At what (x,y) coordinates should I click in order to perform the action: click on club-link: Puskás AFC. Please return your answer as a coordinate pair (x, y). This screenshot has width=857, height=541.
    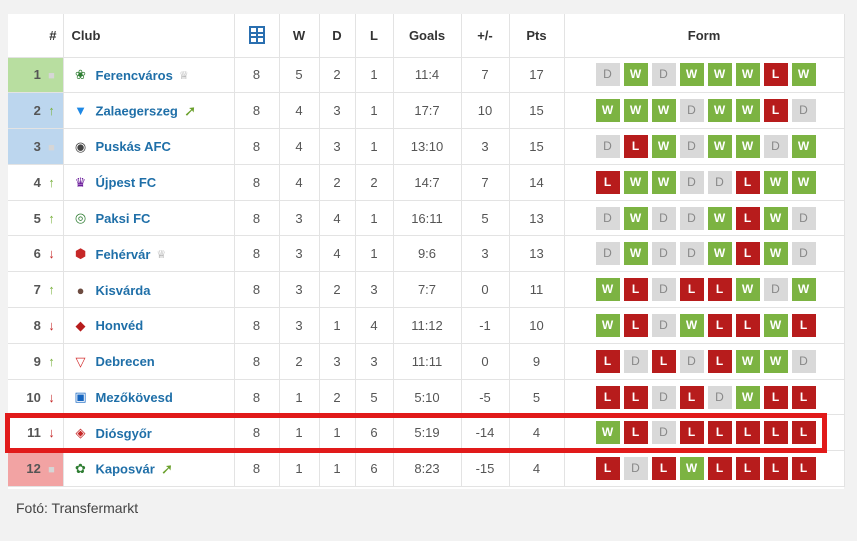
    Looking at the image, I should click on (133, 147).